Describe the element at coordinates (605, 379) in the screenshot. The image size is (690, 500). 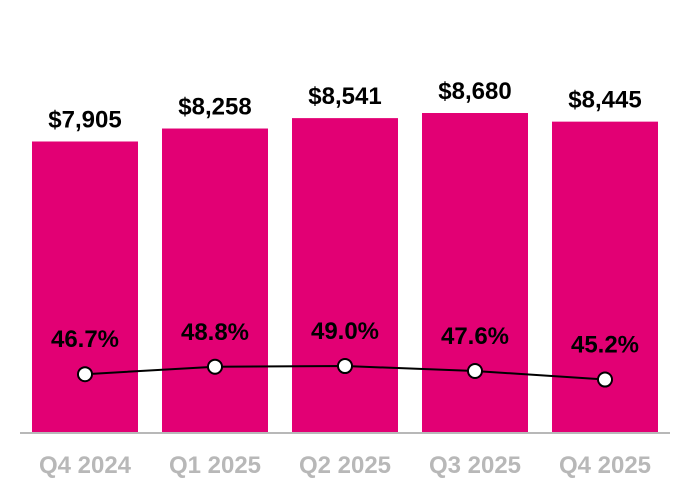
I see `margin-point-q4-2025` at that location.